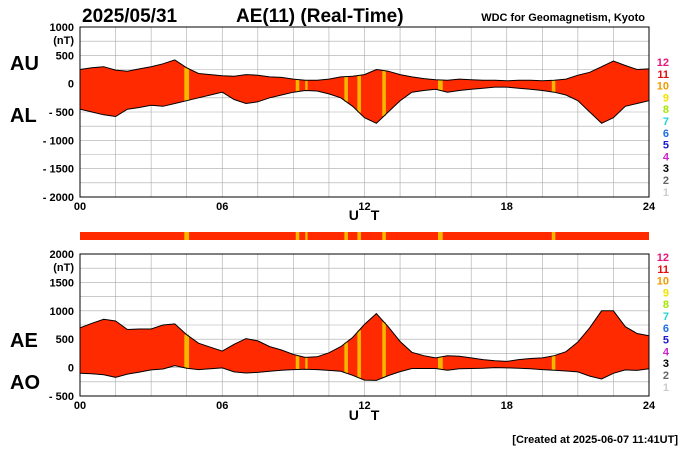  I want to click on organization-label: WDC for Geomagnetism, Kyoto, so click(563, 18).